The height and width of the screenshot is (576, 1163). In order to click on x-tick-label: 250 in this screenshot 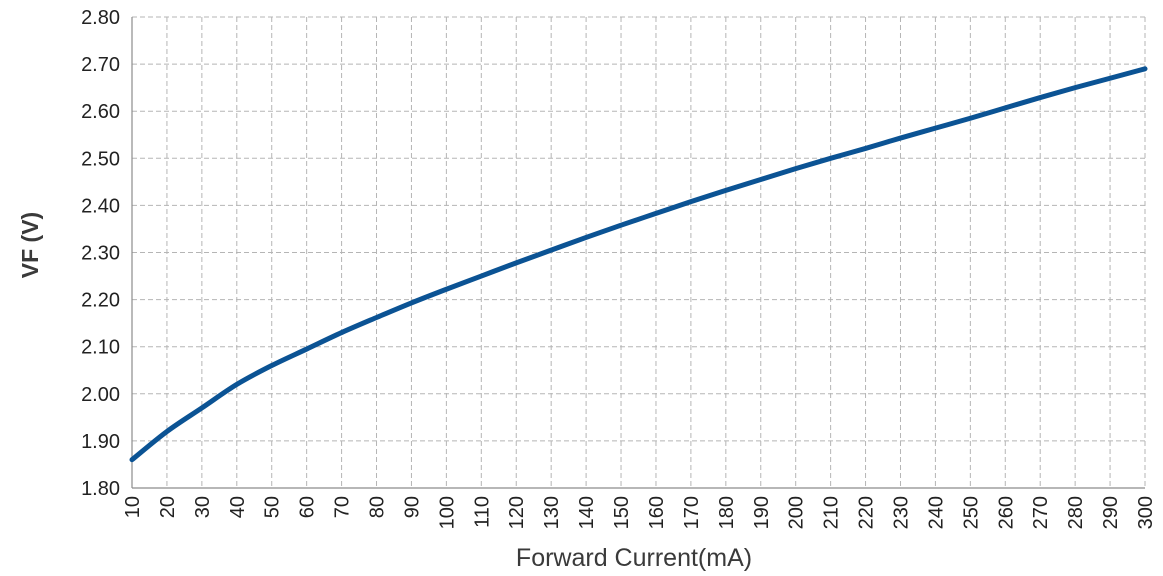, I will do `click(971, 512)`.